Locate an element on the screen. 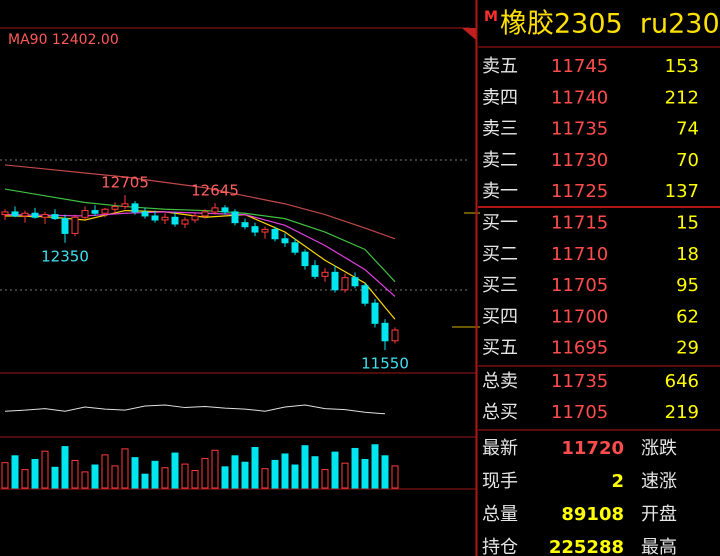 This screenshot has height=556, width=720. title: 橡胶2305 ru230 is located at coordinates (610, 24).